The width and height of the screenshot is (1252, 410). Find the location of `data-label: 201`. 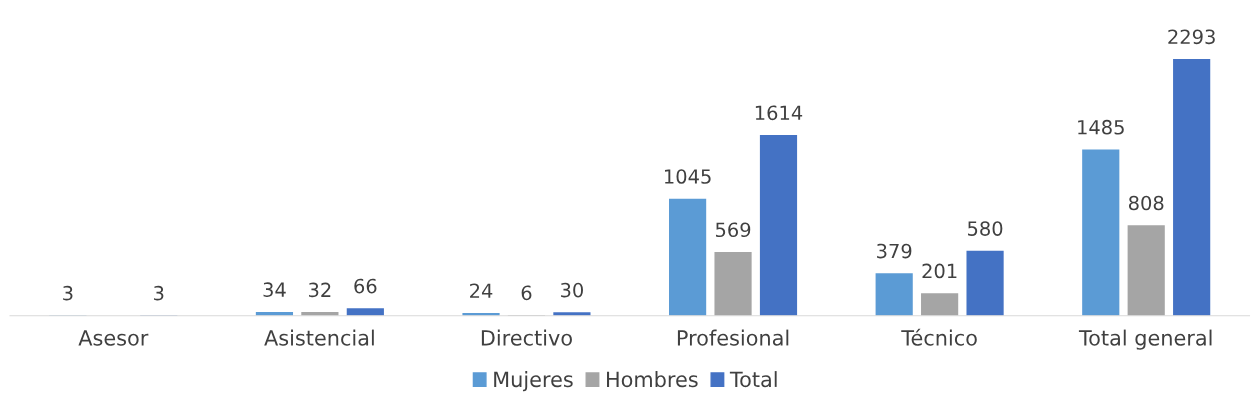

data-label: 201 is located at coordinates (939, 271).